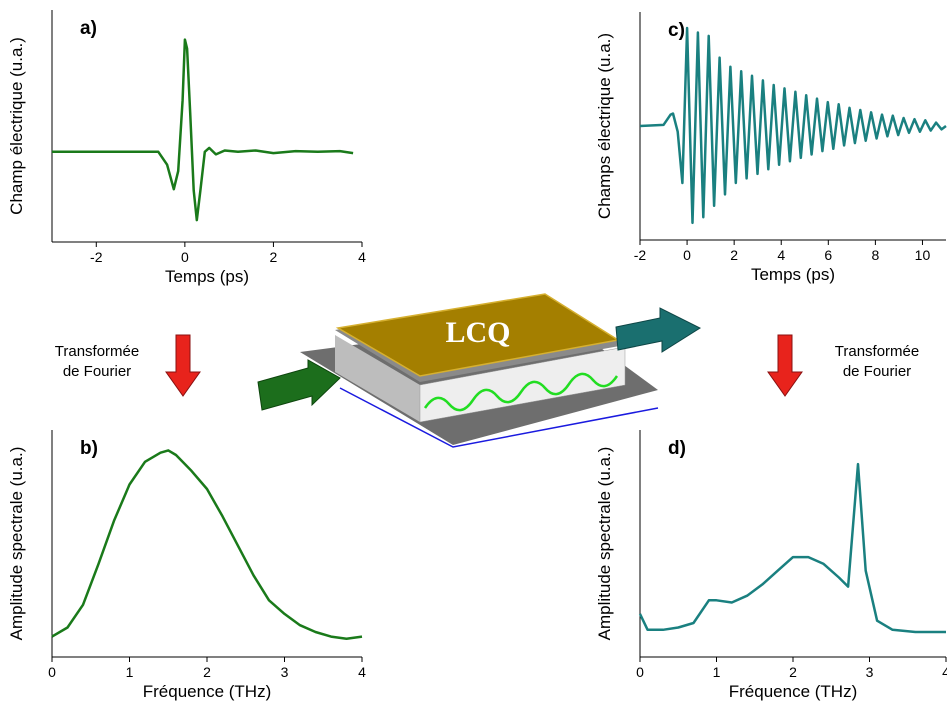 Image resolution: width=947 pixels, height=713 pixels. Describe the element at coordinates (604, 126) in the screenshot. I see `y-axis-label: Champs électrique (u.a.)` at that location.